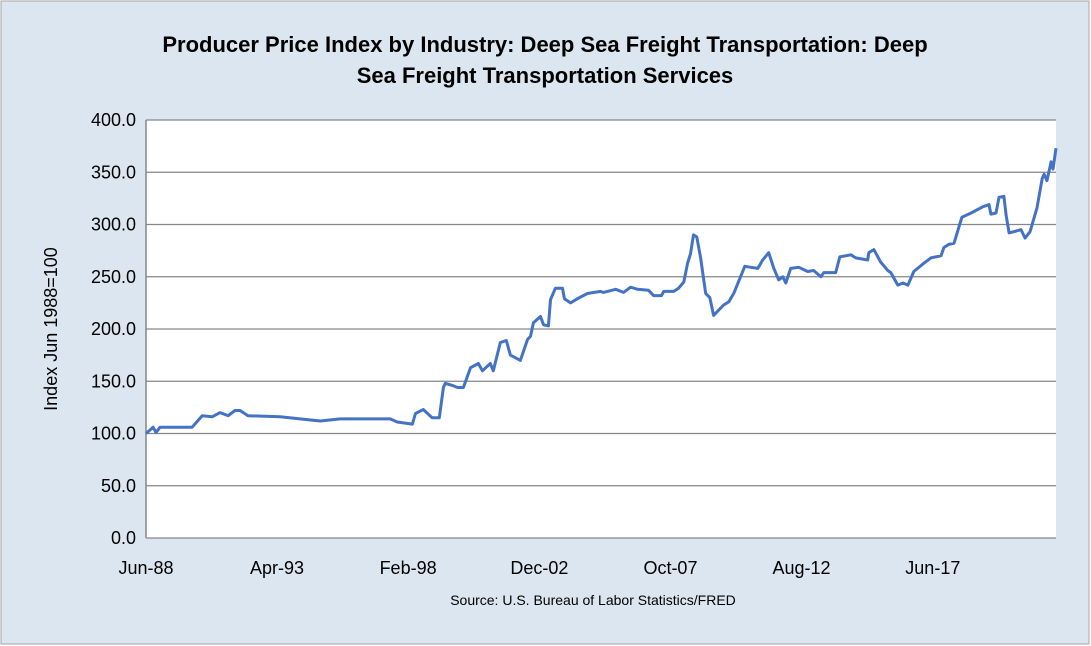 The height and width of the screenshot is (646, 1091). I want to click on x-tick-label: Jun-88, so click(145, 568).